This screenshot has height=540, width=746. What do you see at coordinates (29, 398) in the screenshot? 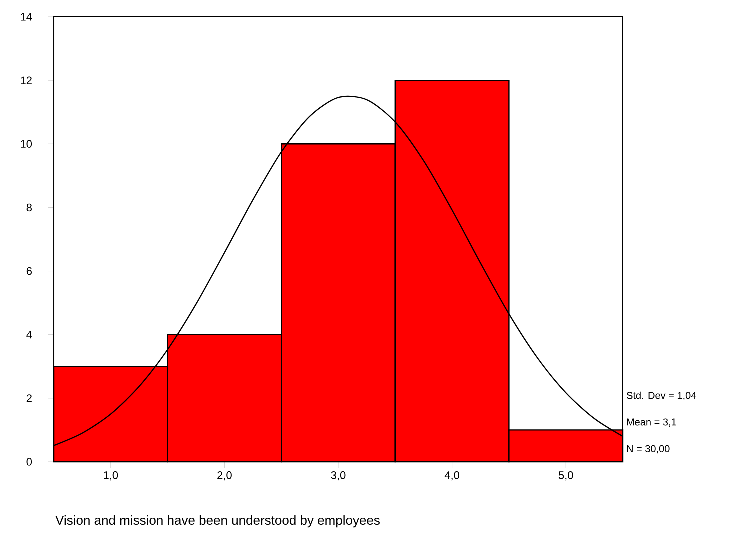
I see `y-tick-label: 2` at bounding box center [29, 398].